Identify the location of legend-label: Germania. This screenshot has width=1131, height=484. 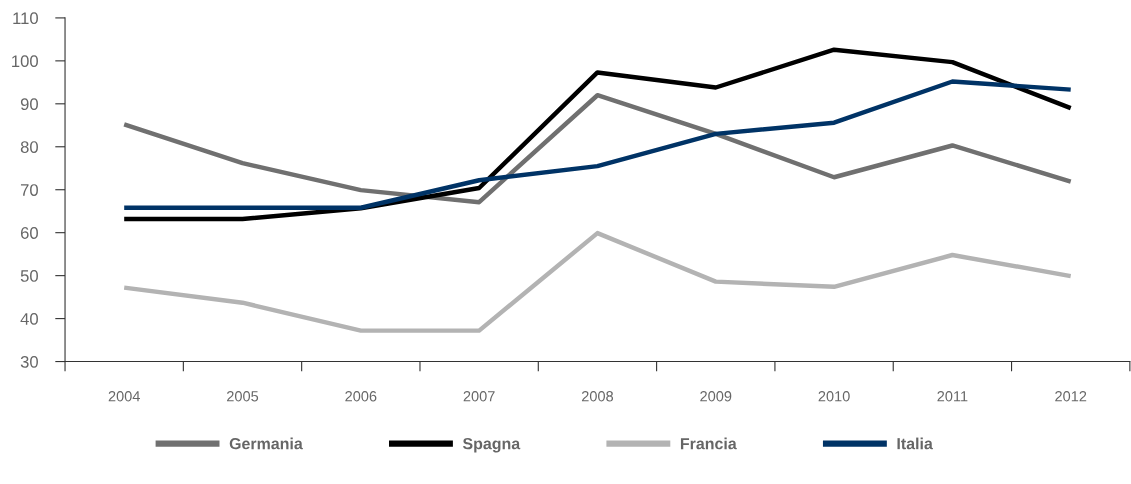
(266, 443).